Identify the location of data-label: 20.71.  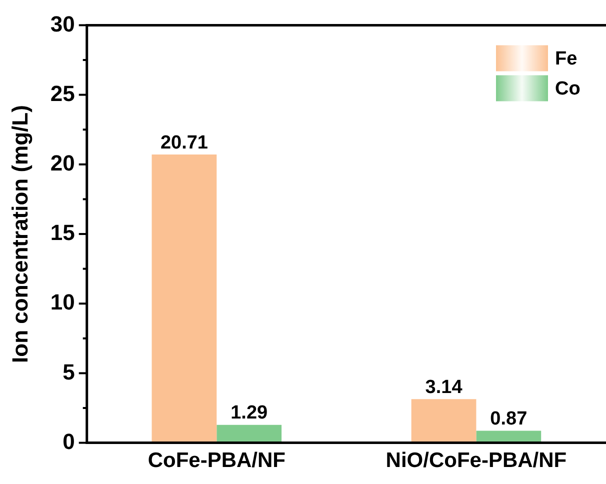
(184, 143).